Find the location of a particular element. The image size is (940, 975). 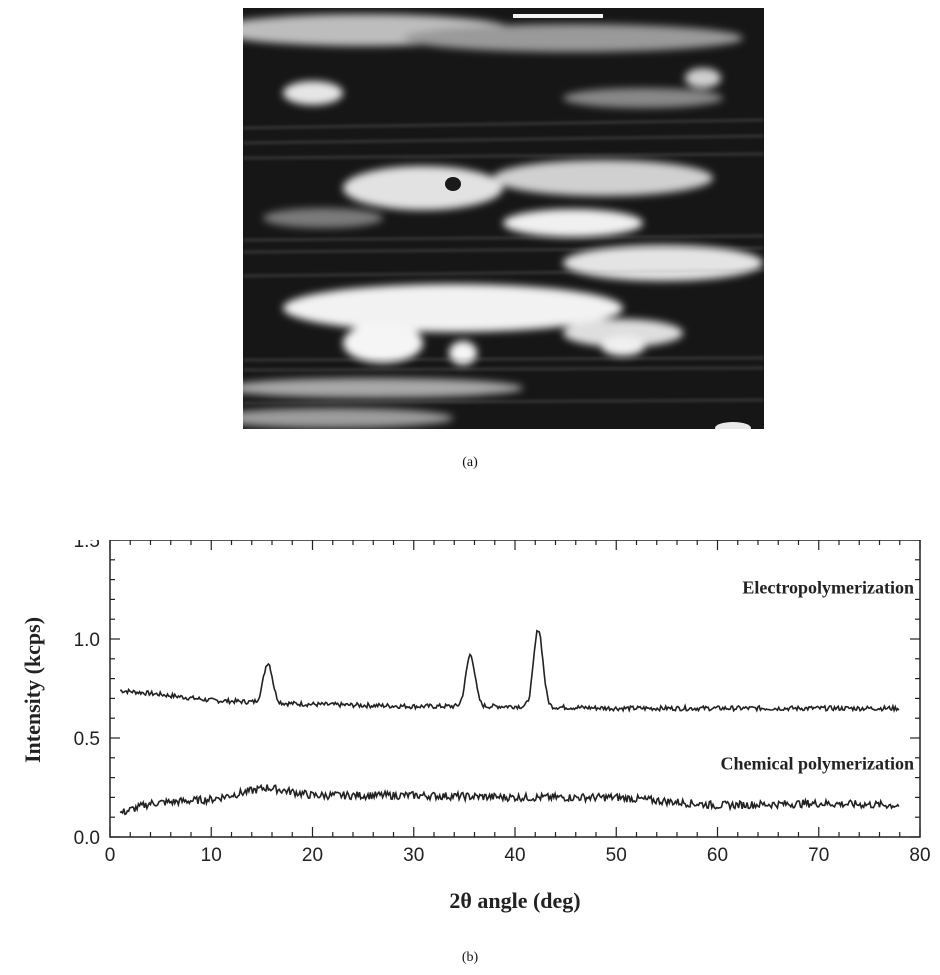

series-label-0: Electropolymerization is located at coordinates (828, 587).